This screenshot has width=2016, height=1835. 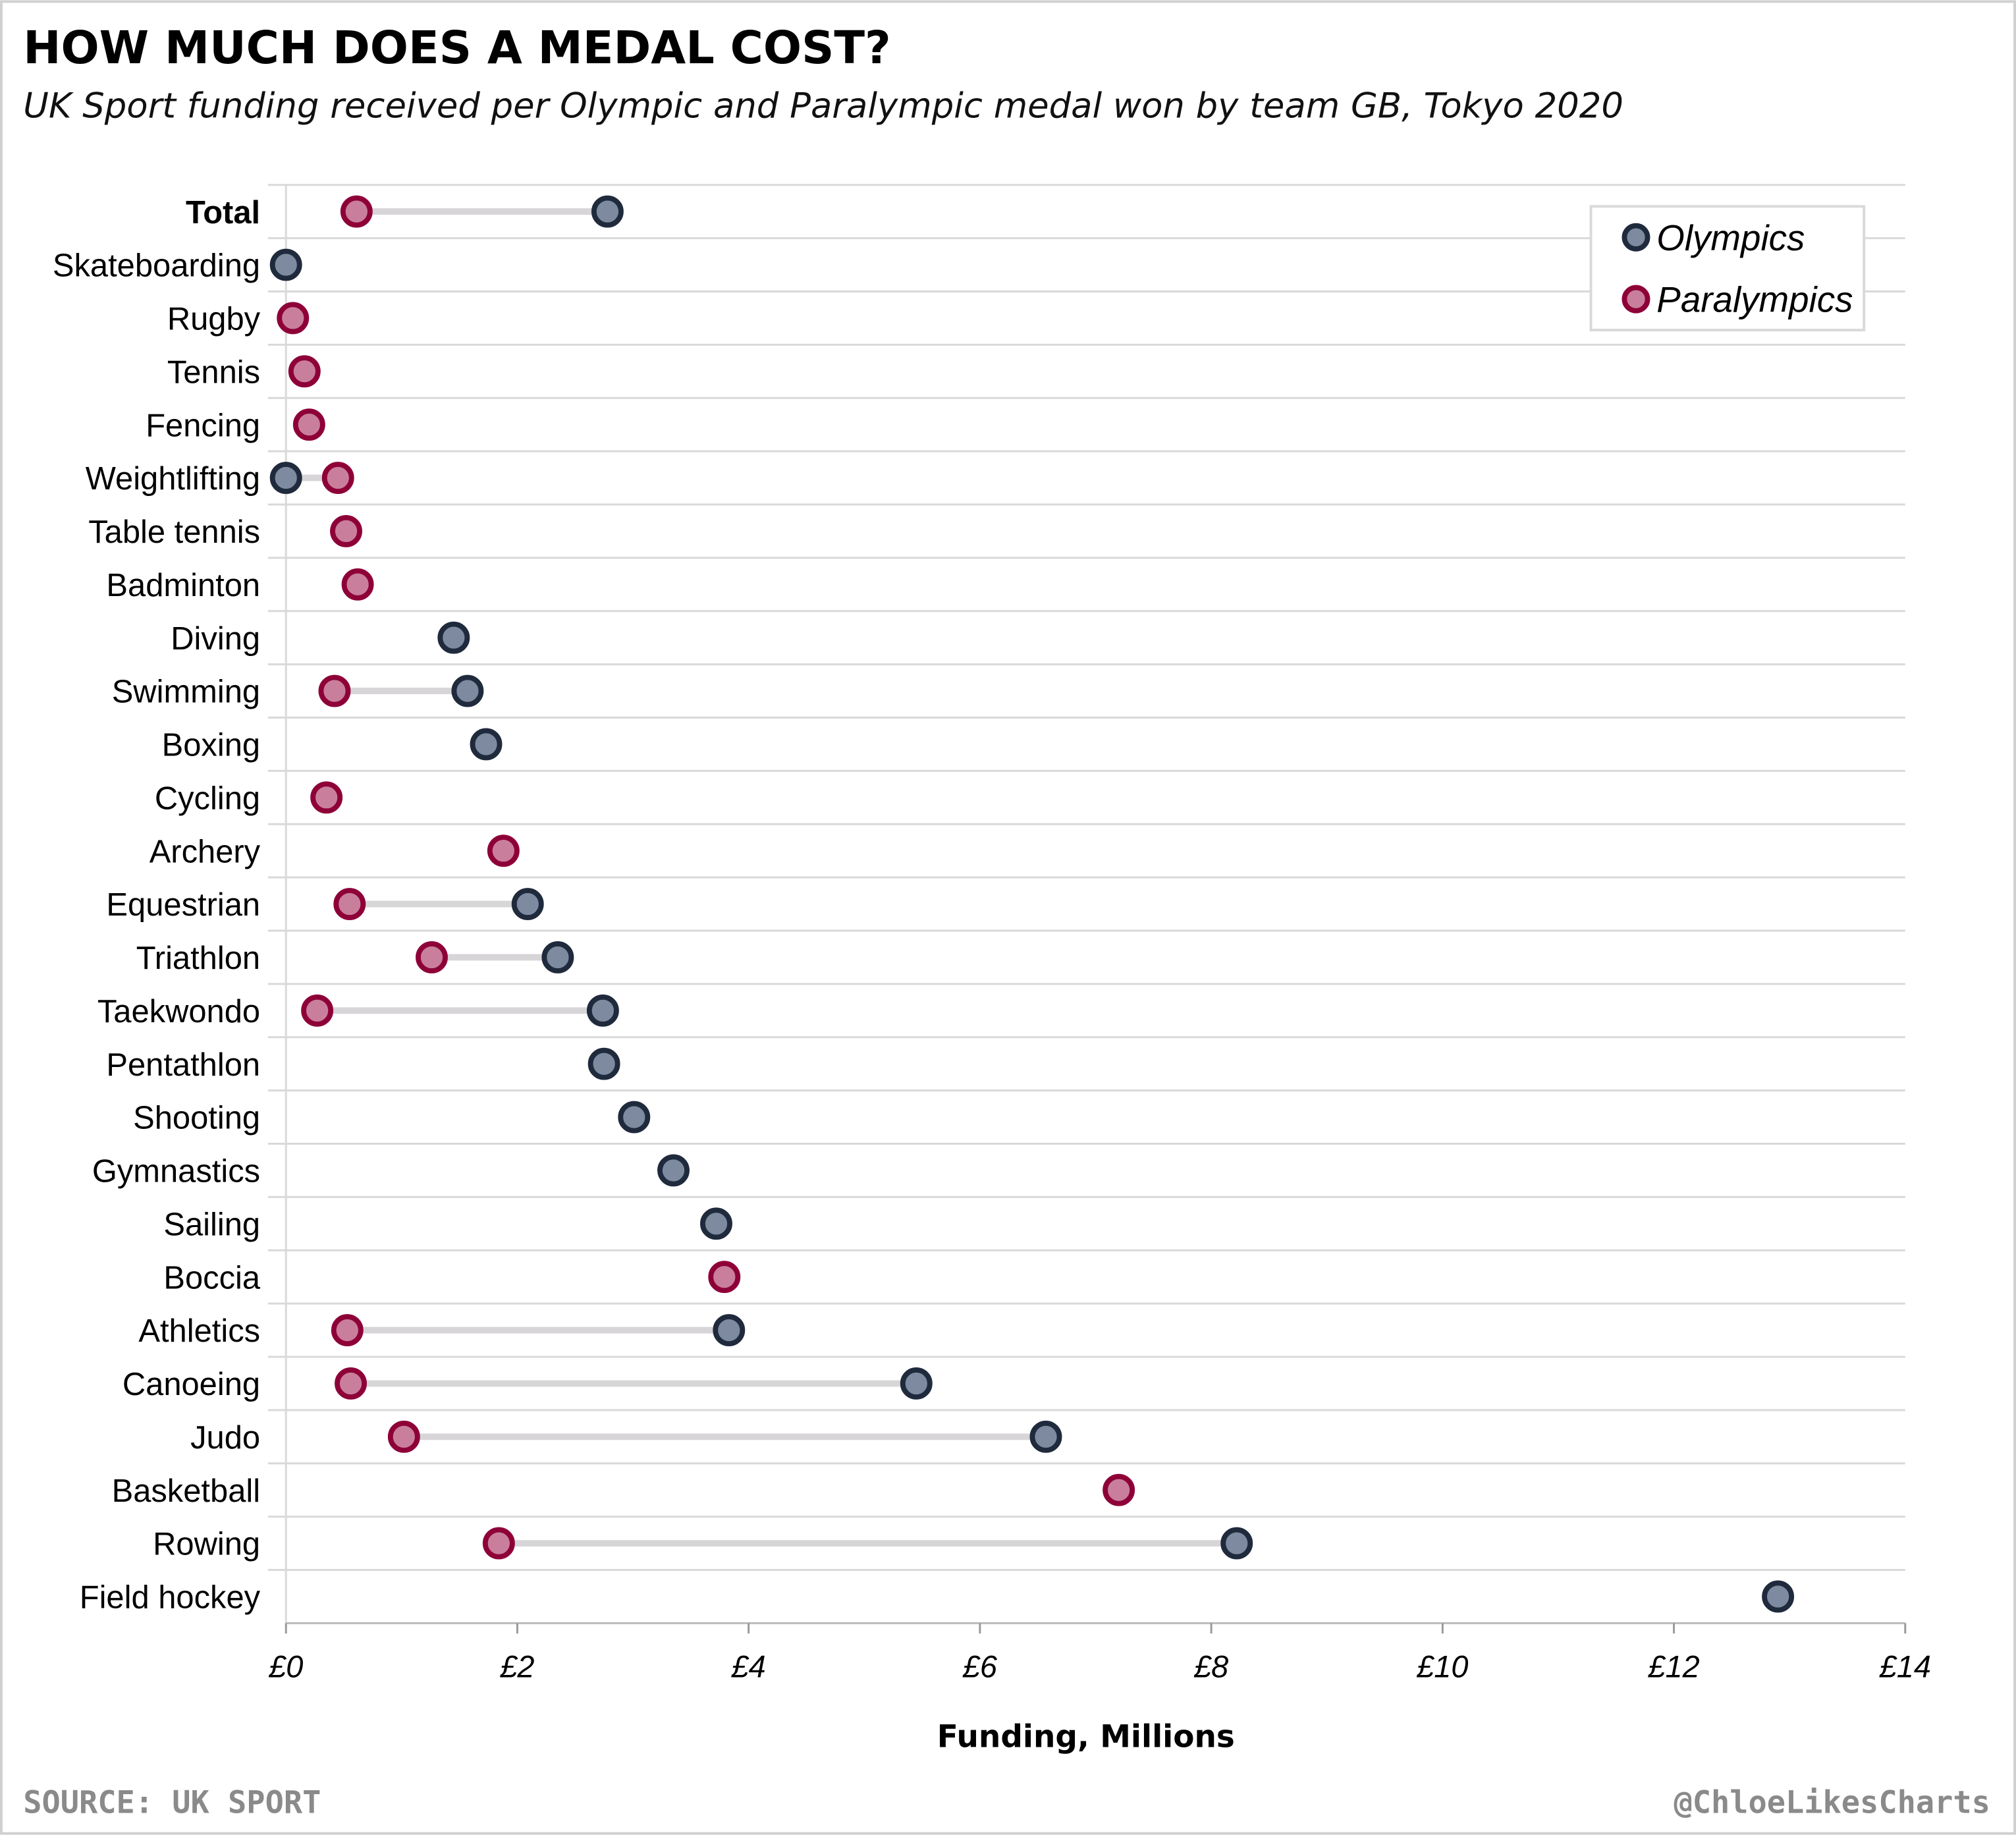 I want to click on x-tick-label: £10, so click(x=1442, y=1667).